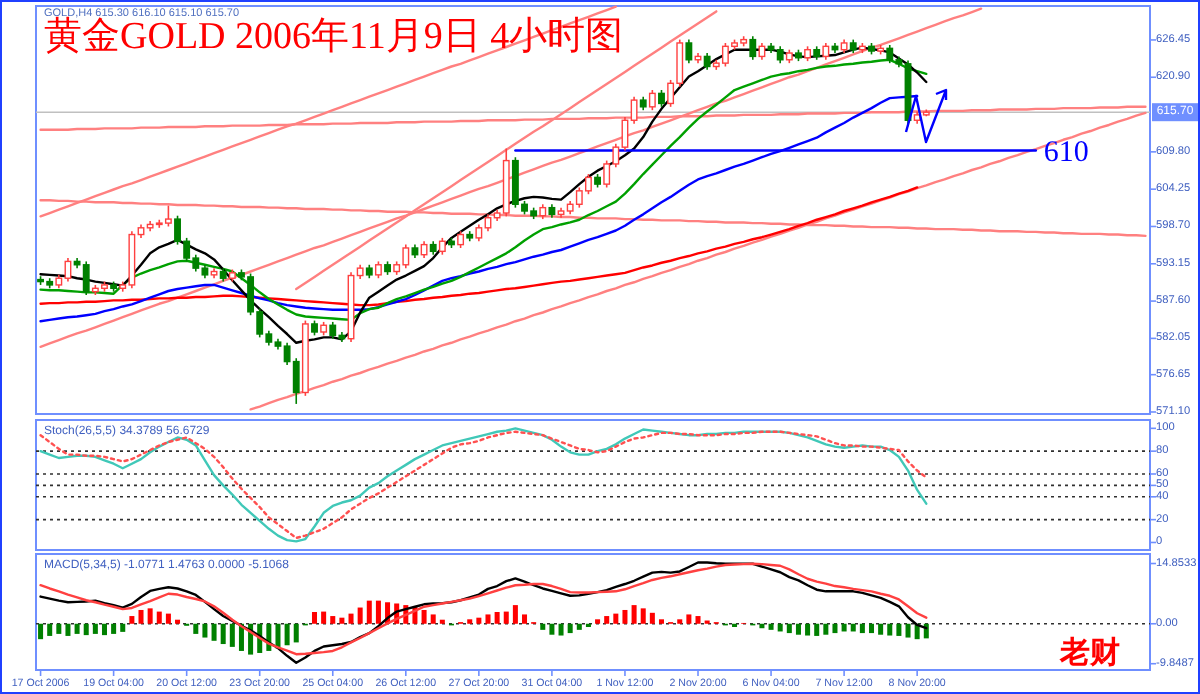 Image resolution: width=1200 pixels, height=694 pixels. I want to click on annotation: 老财, so click(1089, 653).